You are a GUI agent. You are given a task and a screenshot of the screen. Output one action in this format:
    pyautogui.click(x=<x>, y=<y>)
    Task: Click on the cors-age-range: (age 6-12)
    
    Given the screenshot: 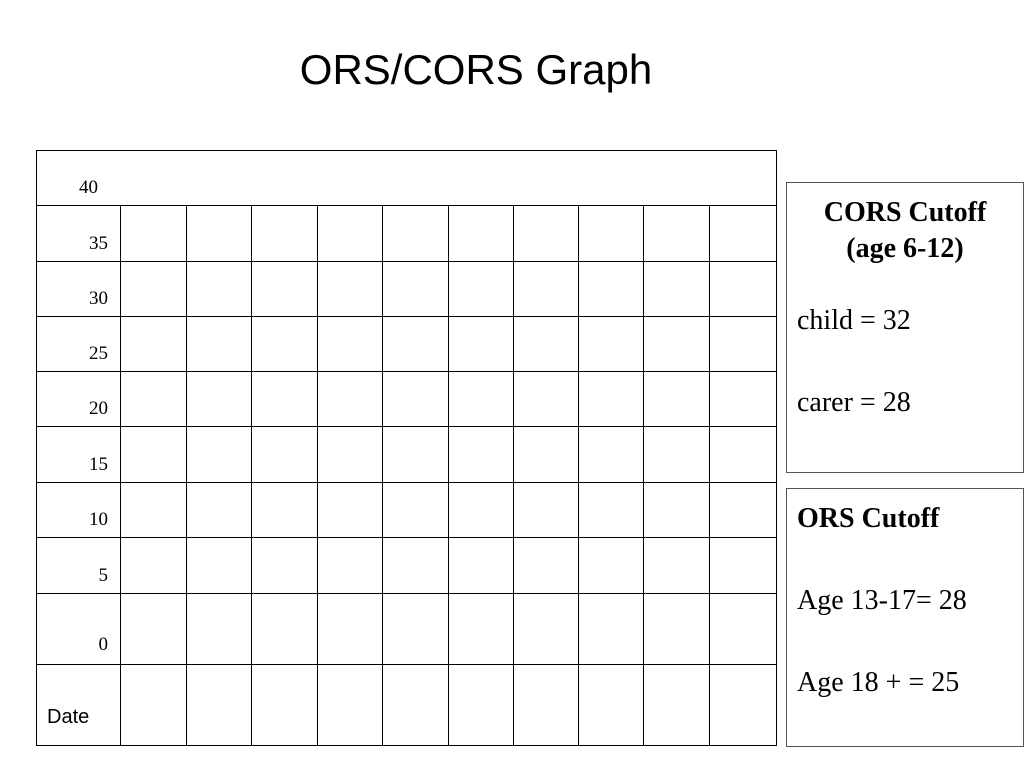 What is the action you would take?
    pyautogui.click(x=905, y=248)
    